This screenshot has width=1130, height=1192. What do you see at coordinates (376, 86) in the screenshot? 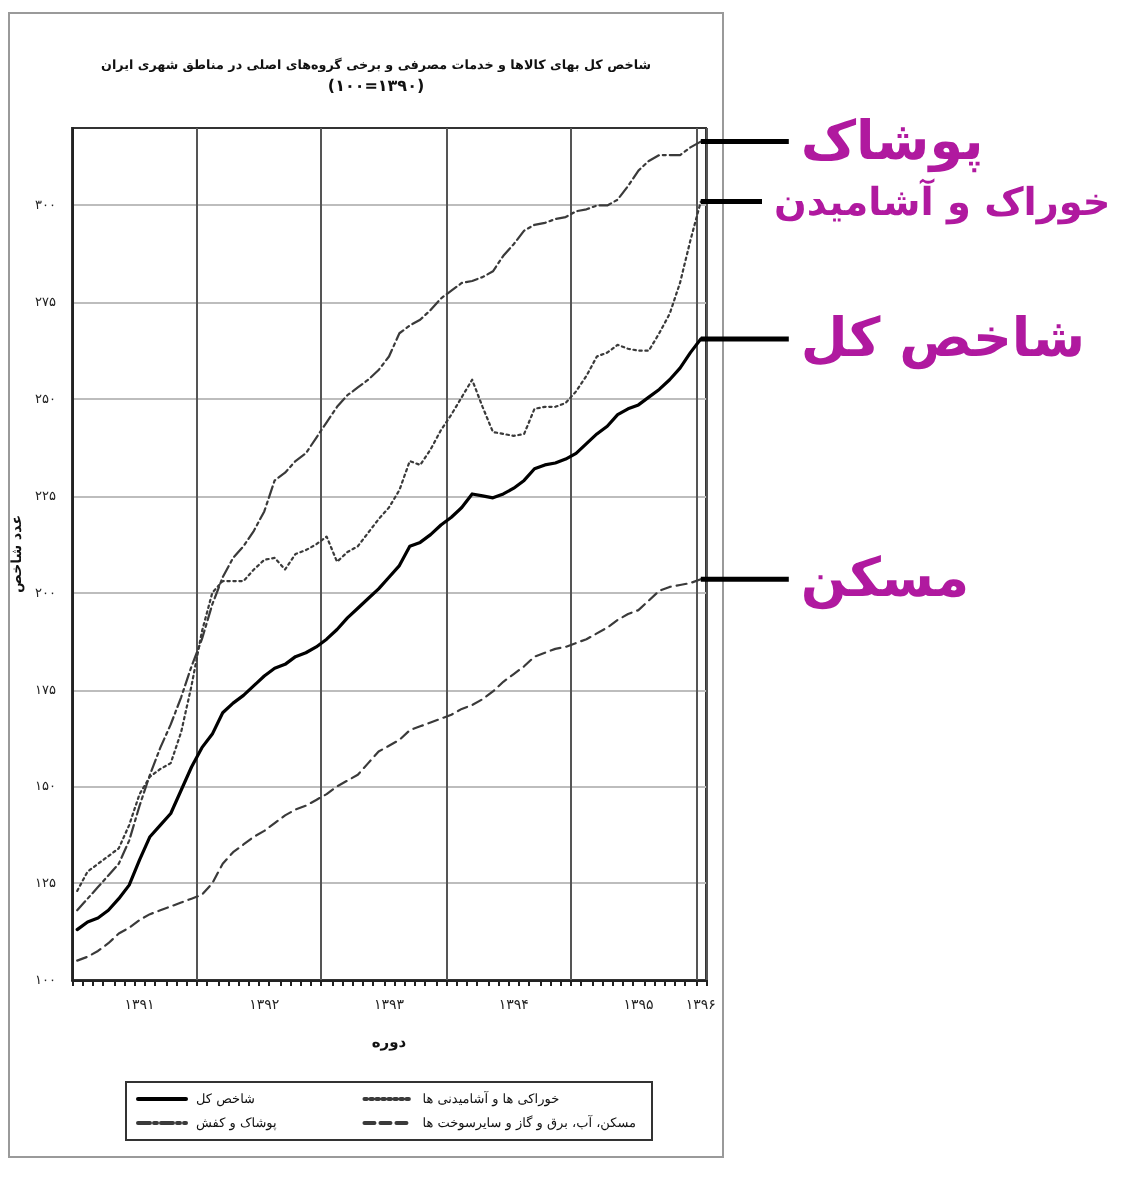
I see `chart-subtitle: (۱۰۰=۱۳۹۰)` at bounding box center [376, 86].